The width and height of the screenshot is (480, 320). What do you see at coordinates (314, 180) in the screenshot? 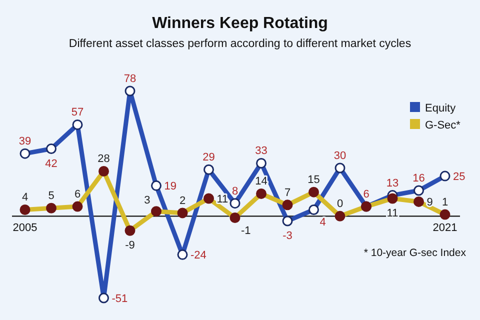
I see `data-label: 15` at bounding box center [314, 180].